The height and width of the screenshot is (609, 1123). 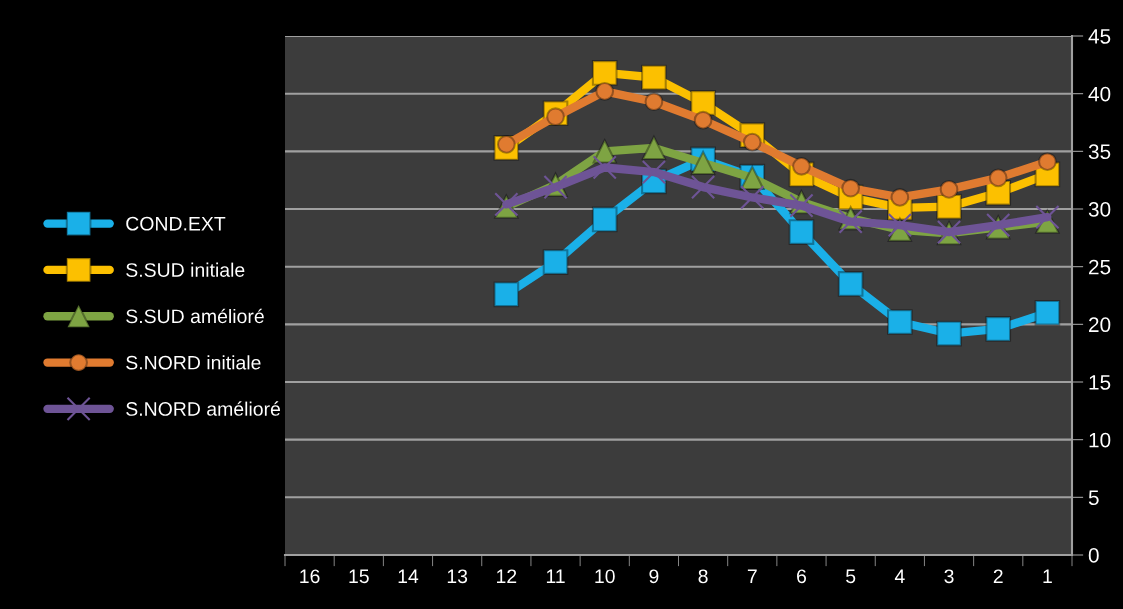 What do you see at coordinates (185, 269) in the screenshot?
I see `legend-label: S.SUD initiale` at bounding box center [185, 269].